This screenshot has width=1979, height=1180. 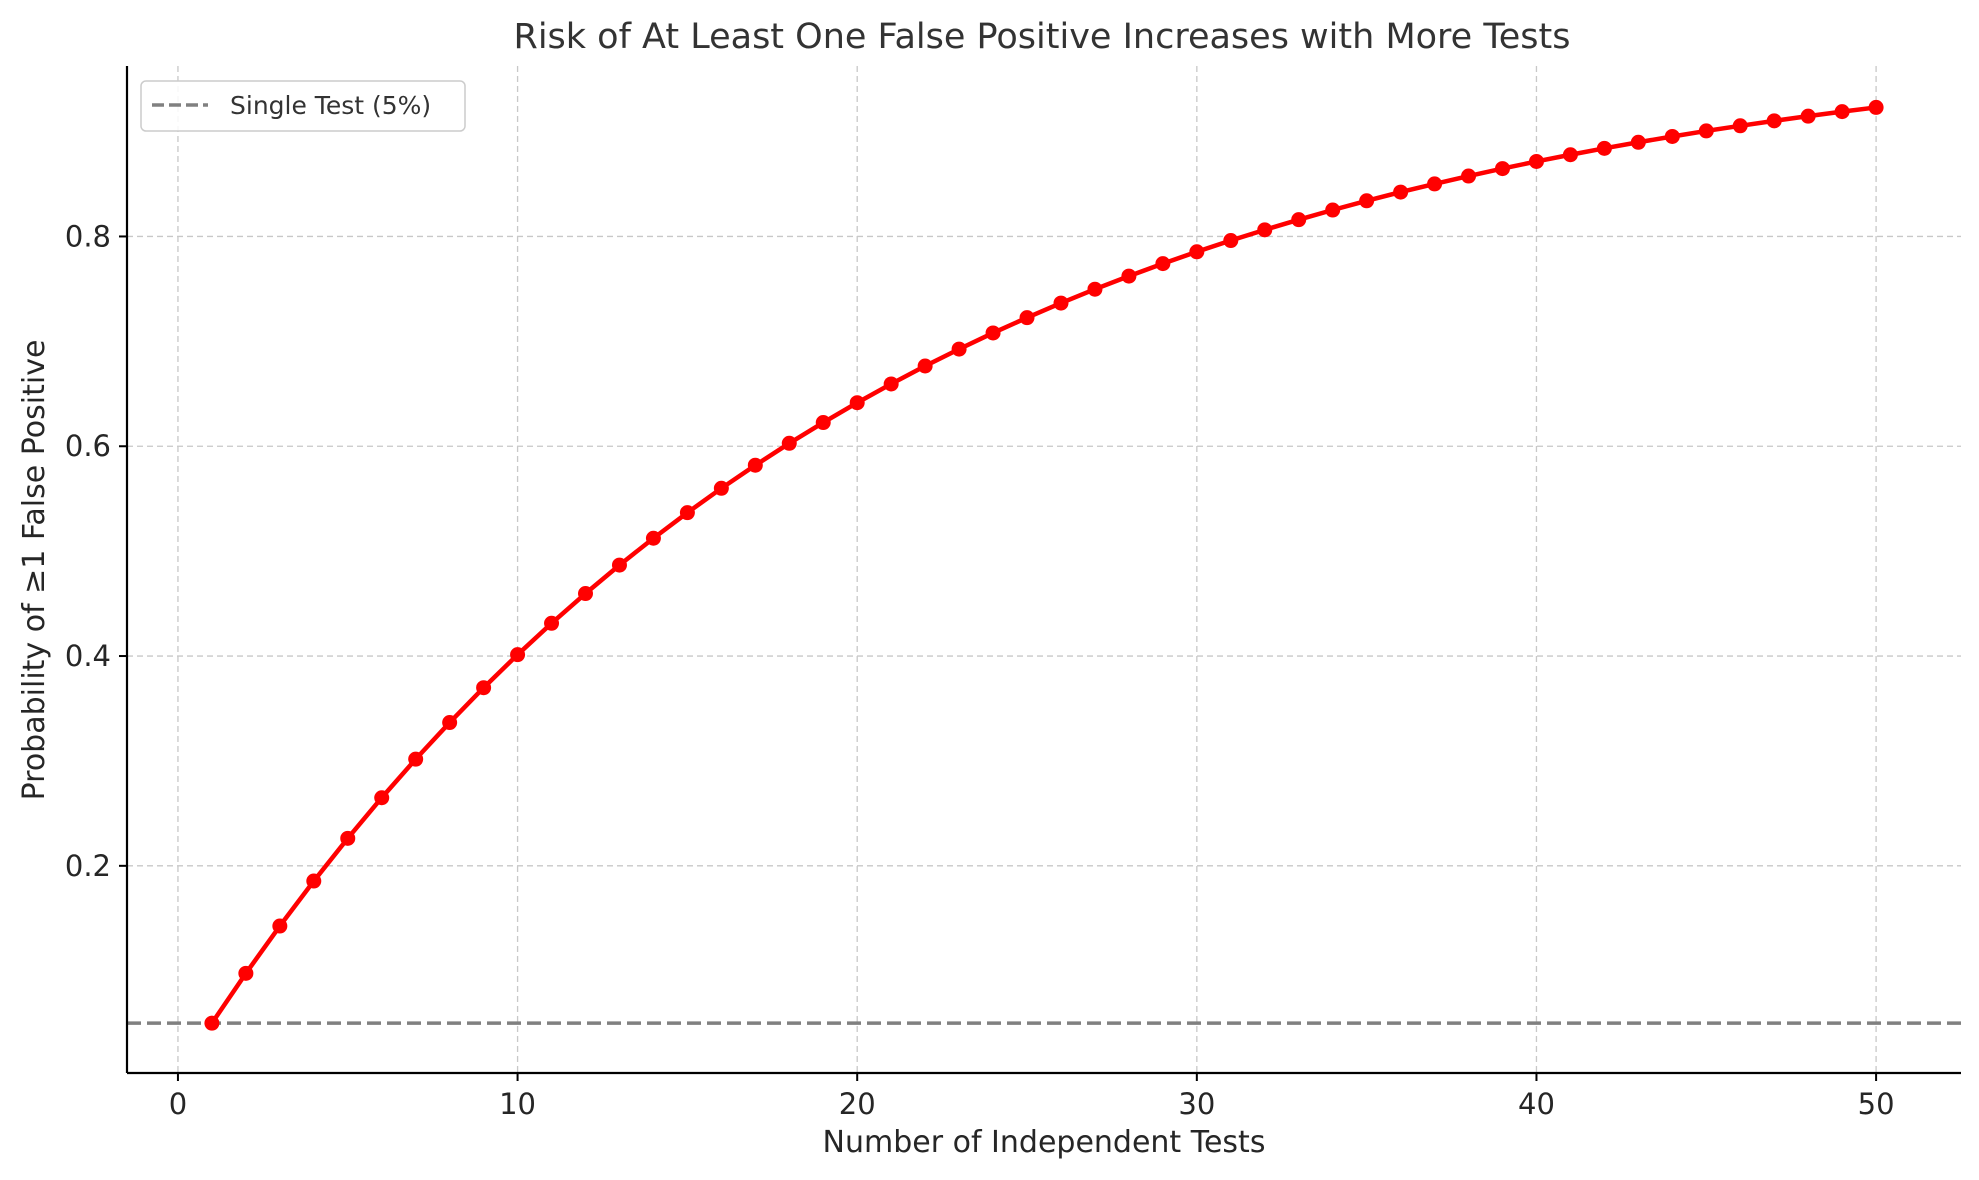 What do you see at coordinates (857, 1104) in the screenshot?
I see `x-tick-label: 20` at bounding box center [857, 1104].